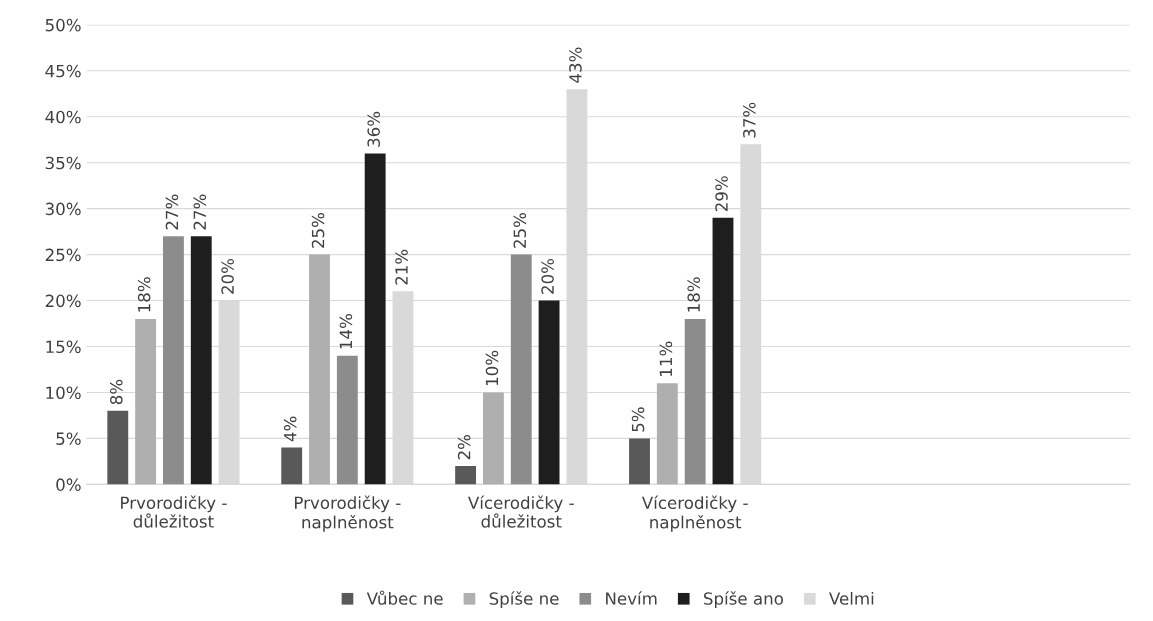 The width and height of the screenshot is (1153, 621). What do you see at coordinates (63, 71) in the screenshot?
I see `y-tick-label: 45%` at bounding box center [63, 71].